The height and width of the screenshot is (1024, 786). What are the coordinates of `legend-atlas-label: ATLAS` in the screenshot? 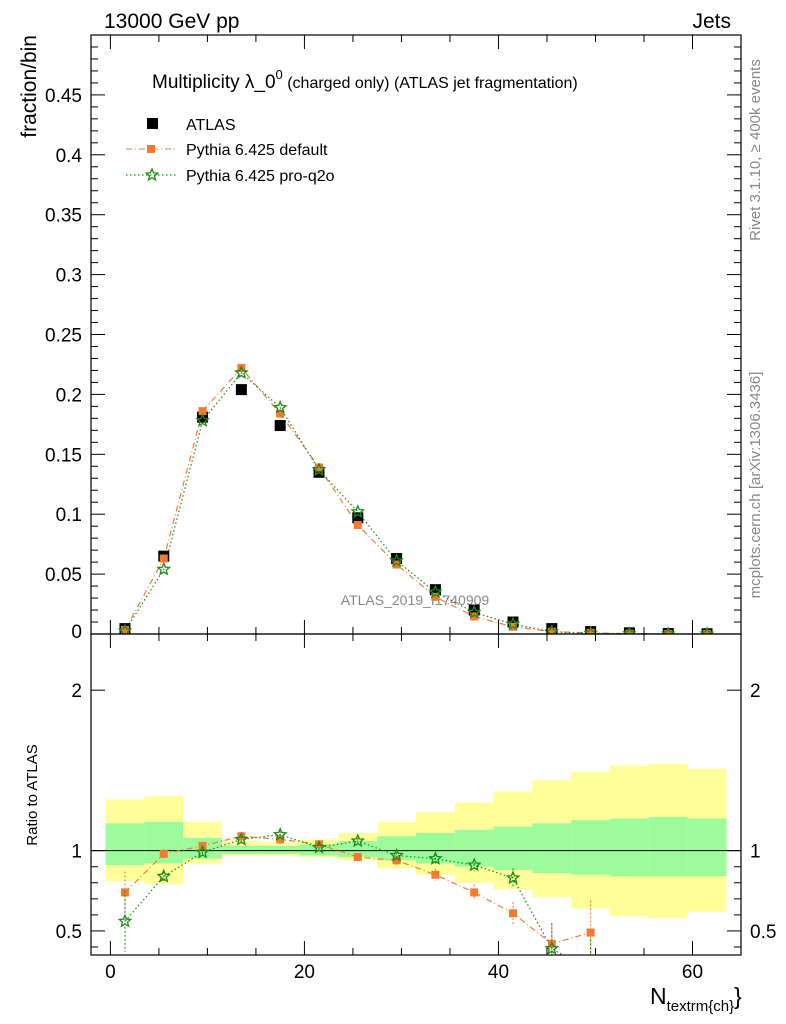 It's located at (211, 125).